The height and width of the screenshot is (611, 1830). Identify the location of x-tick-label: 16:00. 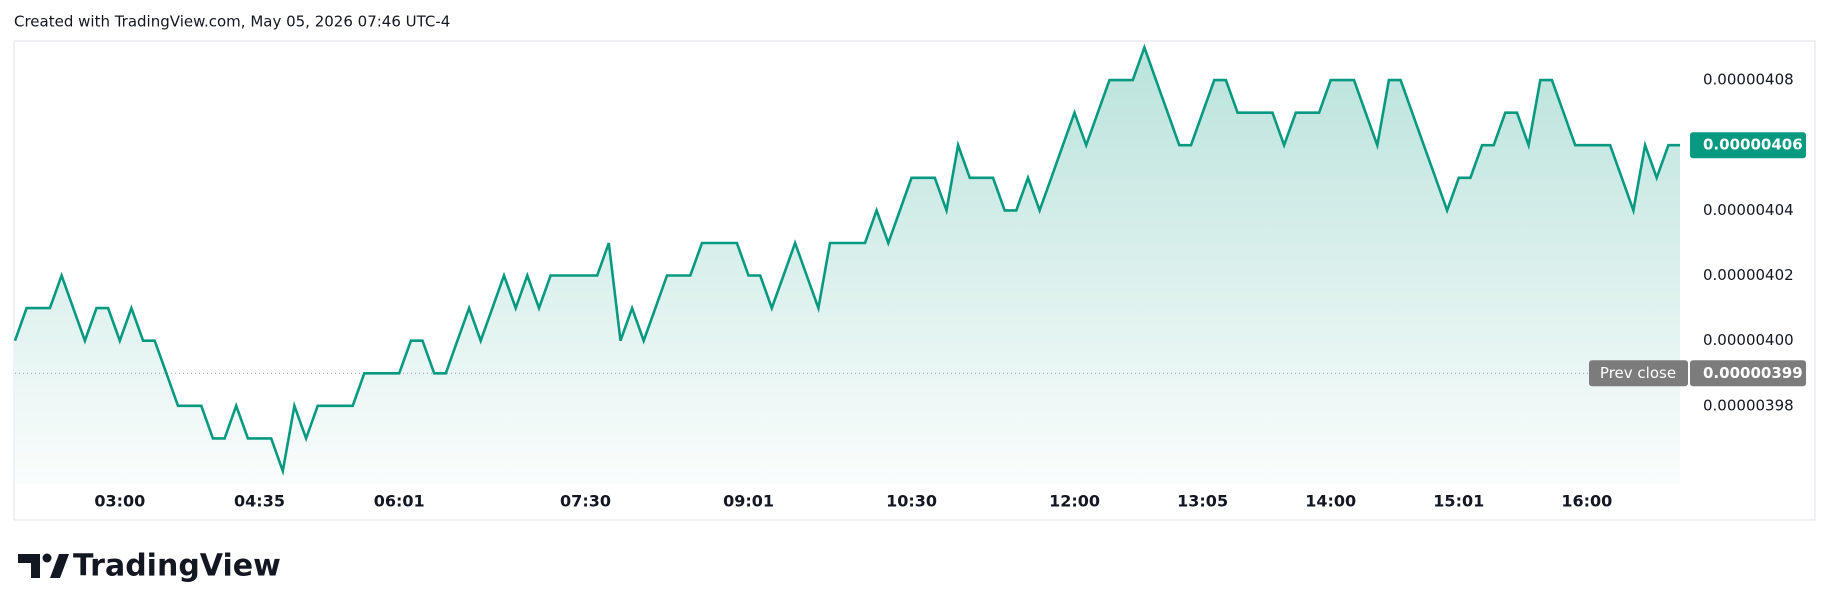
(1586, 501).